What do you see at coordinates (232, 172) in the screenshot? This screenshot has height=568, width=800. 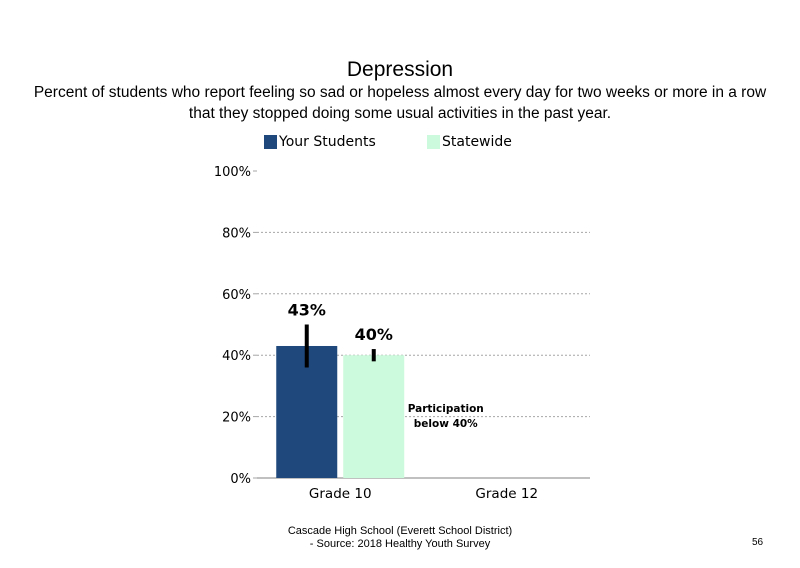 I see `y-tick-label-100: 100%` at bounding box center [232, 172].